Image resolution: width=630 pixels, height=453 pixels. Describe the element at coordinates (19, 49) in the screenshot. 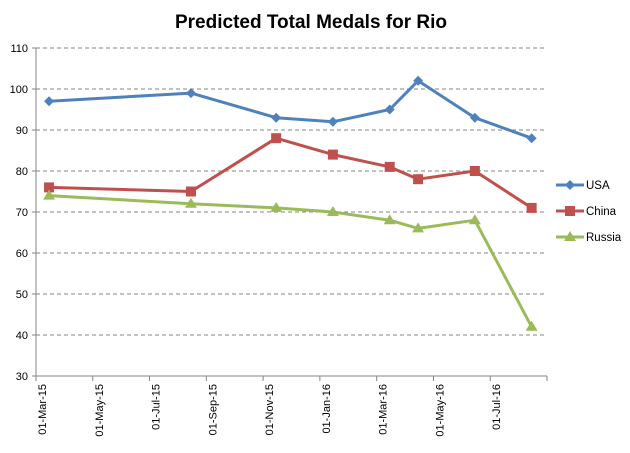

I see `y-tick-label: 110` at that location.